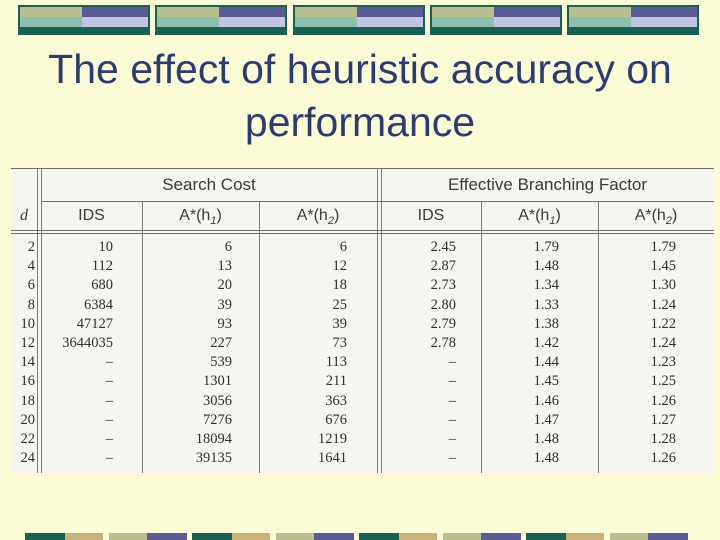 This screenshot has width=720, height=540. I want to click on cell-ids-cost: 47127, so click(94, 323).